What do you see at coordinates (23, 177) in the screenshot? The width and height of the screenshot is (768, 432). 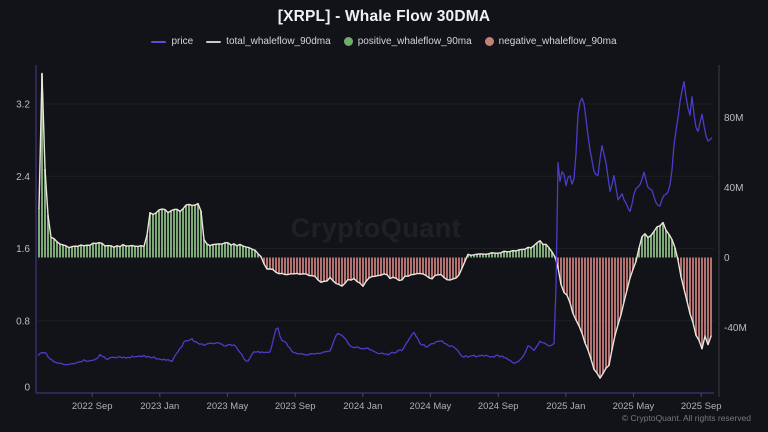 I see `left-axis-tick-label: 2.4` at bounding box center [23, 177].